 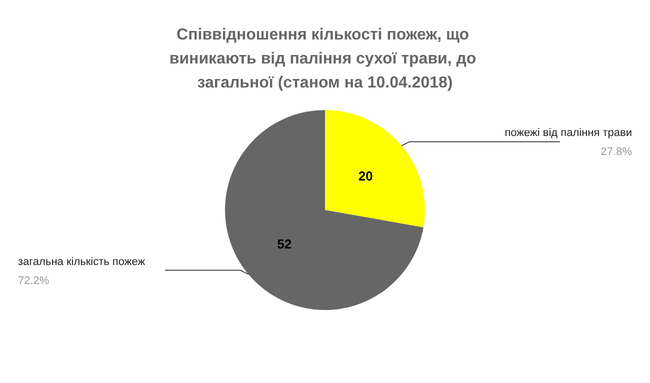 I want to click on chart-title: Співвідношення кількості пожеж, що виникають від паління сухої трави, до загальної (станом на 10.04.2018), so click(x=325, y=59).